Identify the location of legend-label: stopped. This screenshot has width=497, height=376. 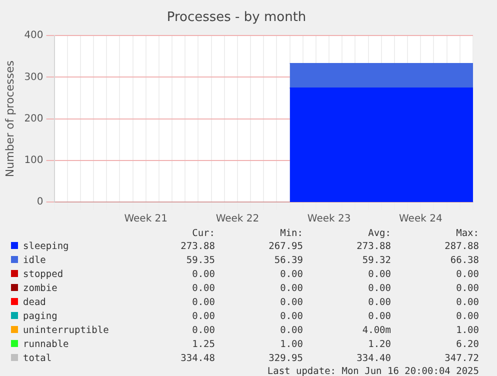
(43, 275).